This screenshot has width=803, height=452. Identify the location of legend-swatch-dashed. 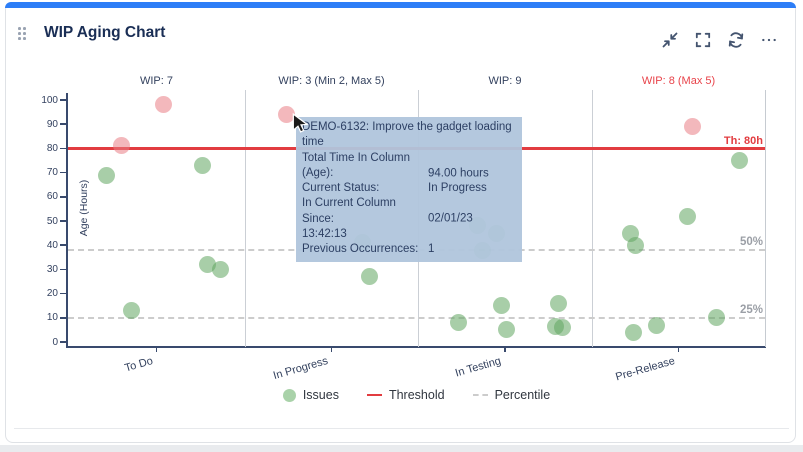
(480, 395).